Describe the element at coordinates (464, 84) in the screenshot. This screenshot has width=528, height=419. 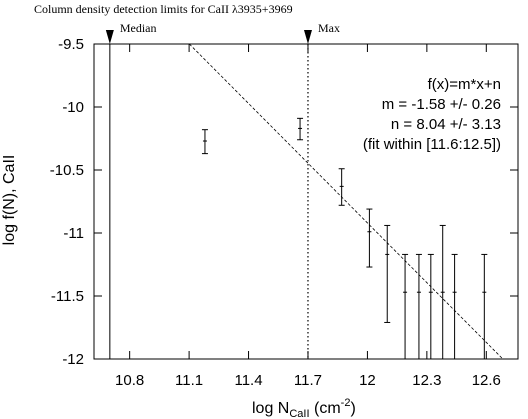
I see `fit-formula: f(x)=m*x+n` at that location.